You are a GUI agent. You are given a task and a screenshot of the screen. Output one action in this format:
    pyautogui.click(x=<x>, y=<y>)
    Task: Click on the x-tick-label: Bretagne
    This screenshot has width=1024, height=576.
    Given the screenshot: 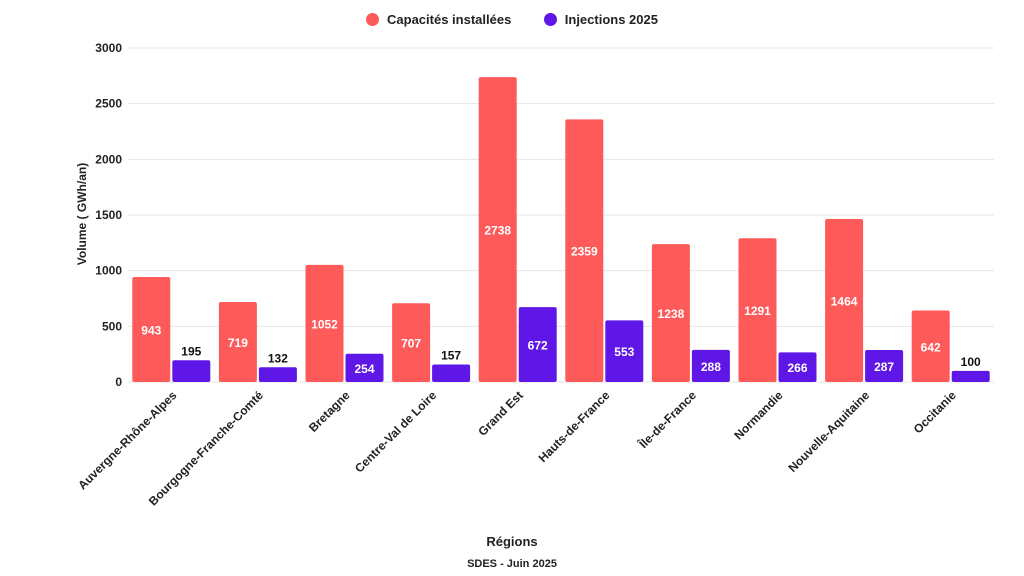 What is the action you would take?
    pyautogui.click(x=329, y=411)
    